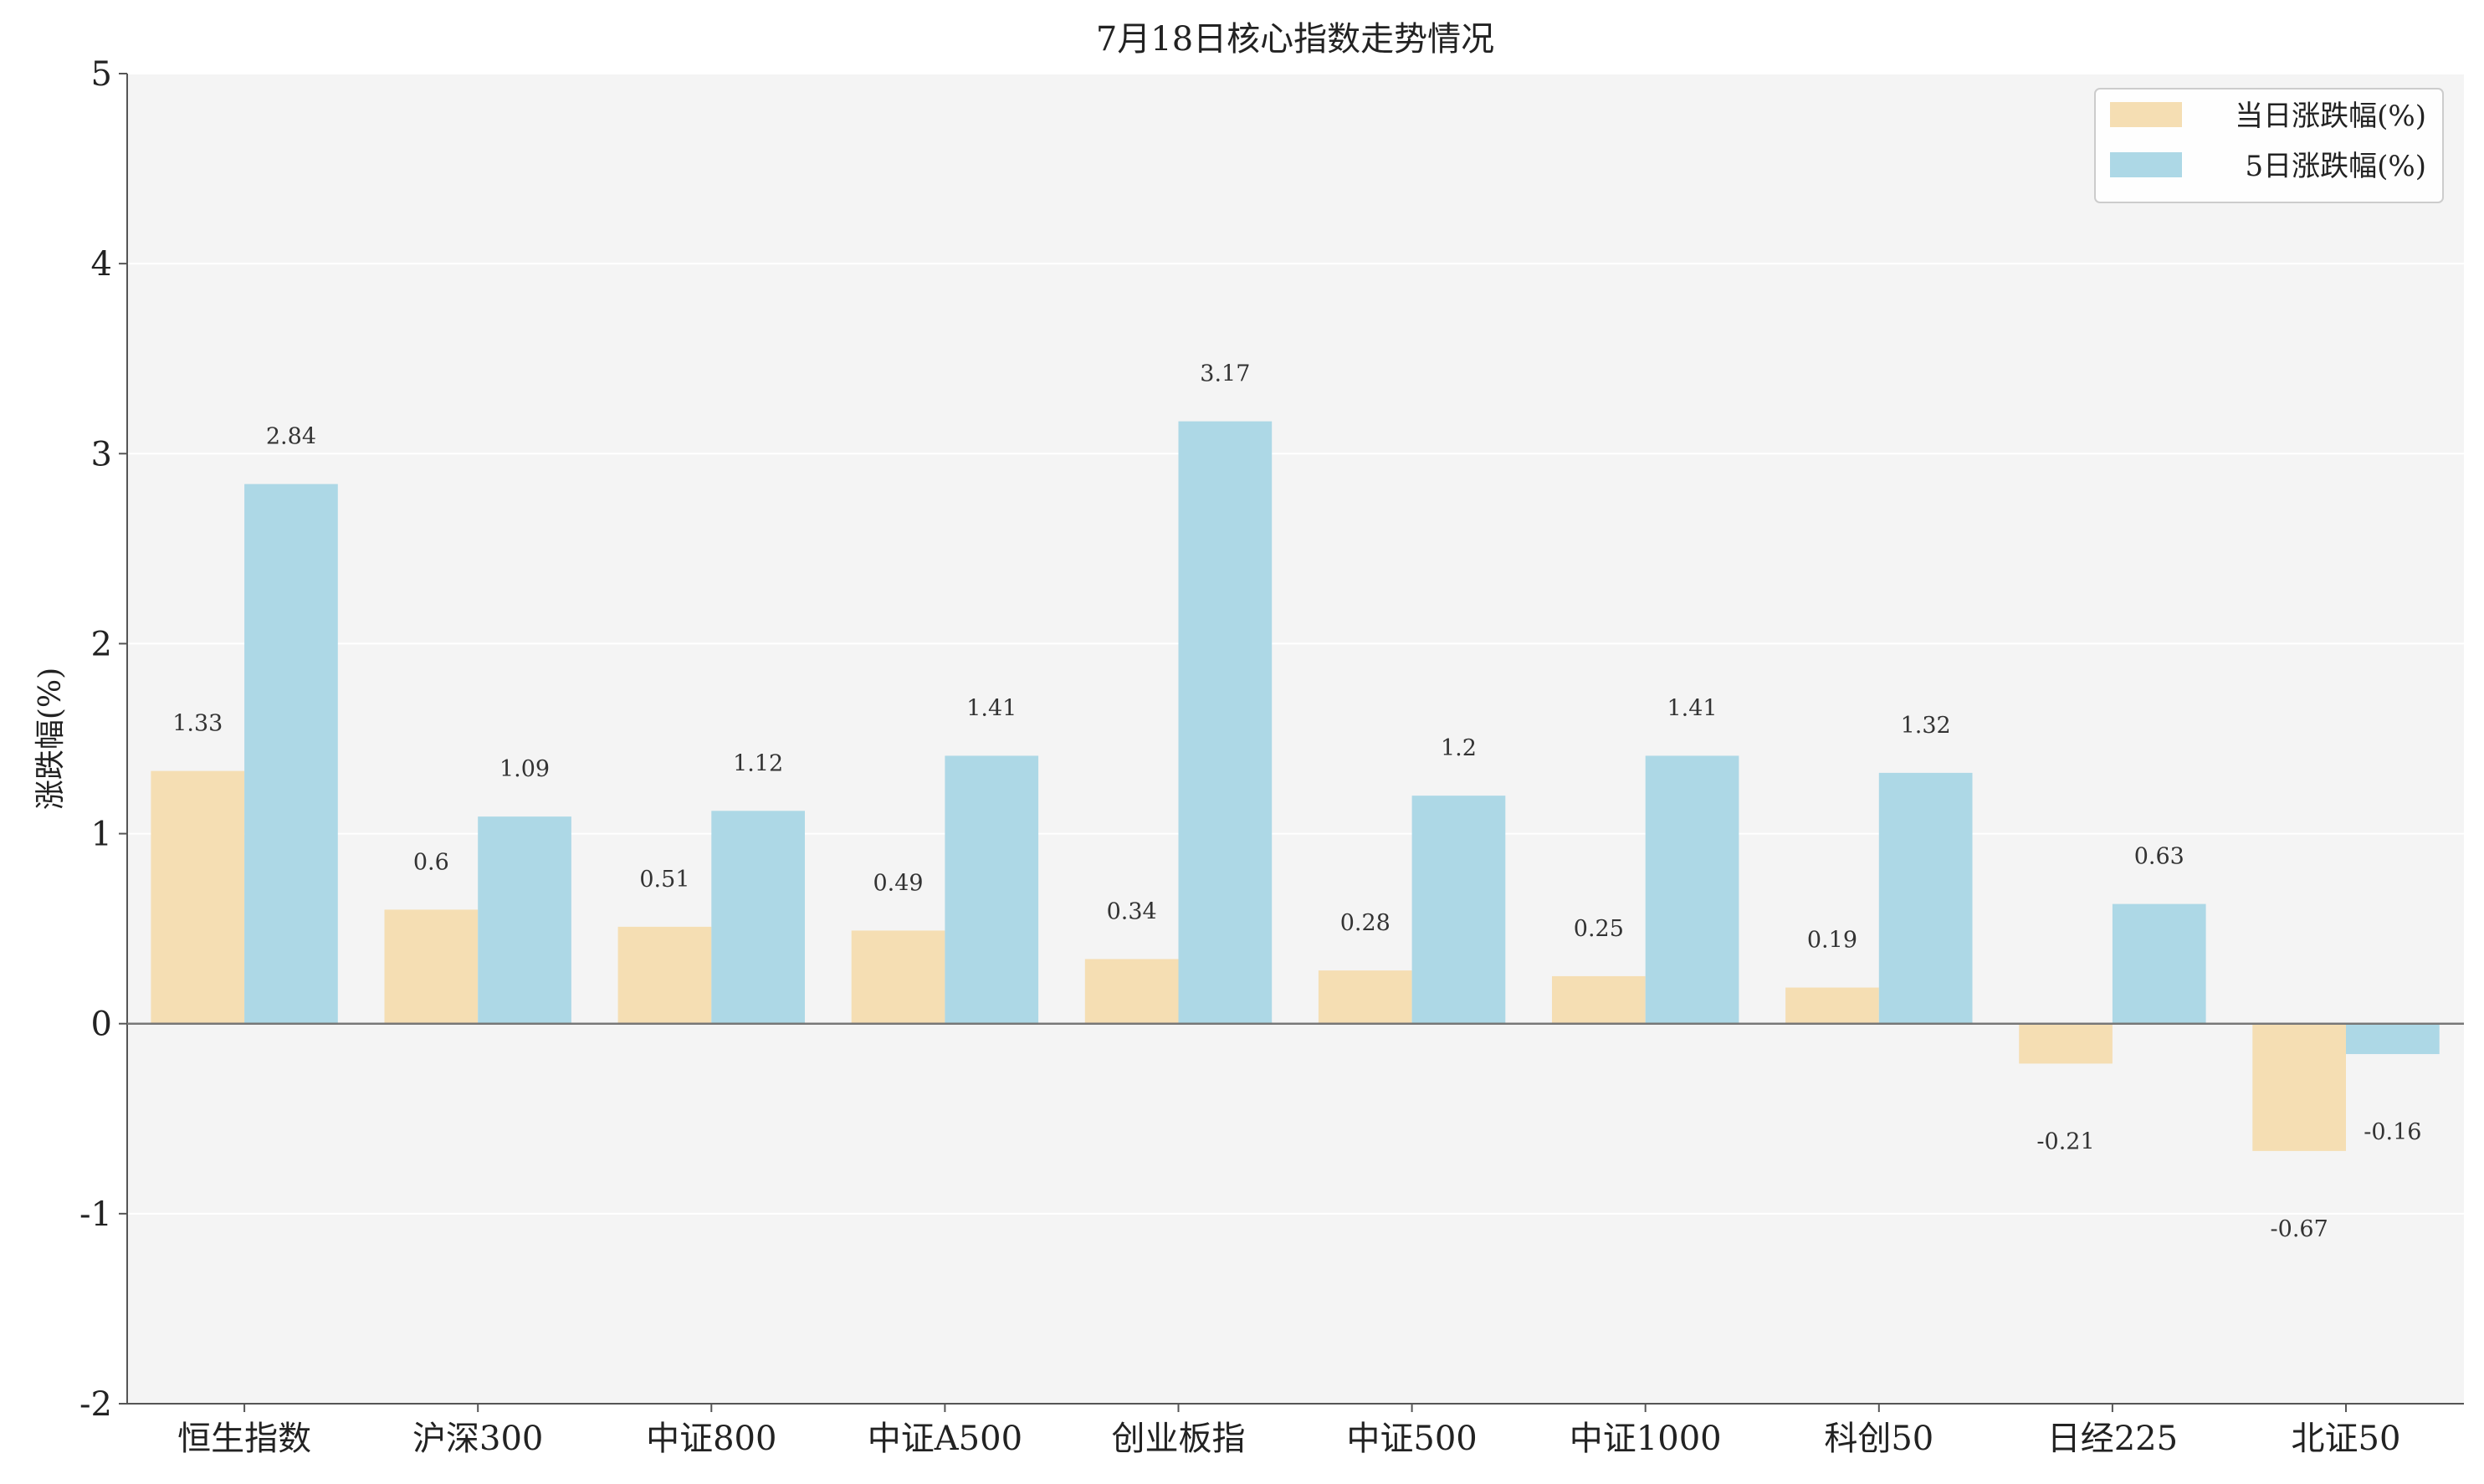  I want to click on data-label: 0.6, so click(431, 862).